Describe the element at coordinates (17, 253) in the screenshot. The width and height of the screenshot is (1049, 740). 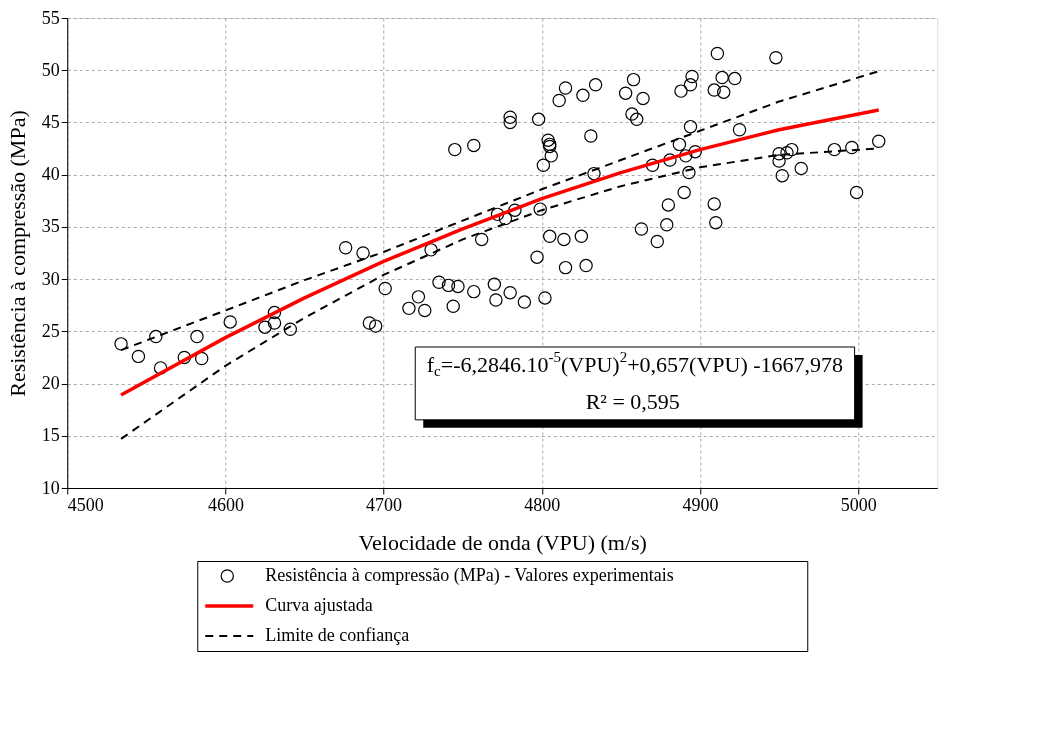
I see `y-axis-title: Resistência à compressão (MPa)` at that location.